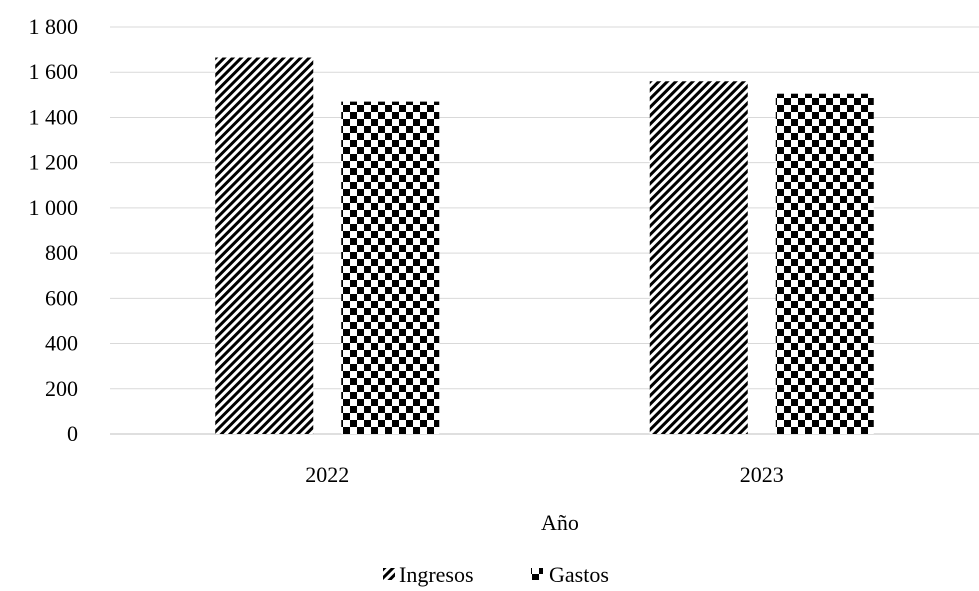 The height and width of the screenshot is (591, 979). What do you see at coordinates (698, 258) in the screenshot?
I see `bar-ingresos-2023` at bounding box center [698, 258].